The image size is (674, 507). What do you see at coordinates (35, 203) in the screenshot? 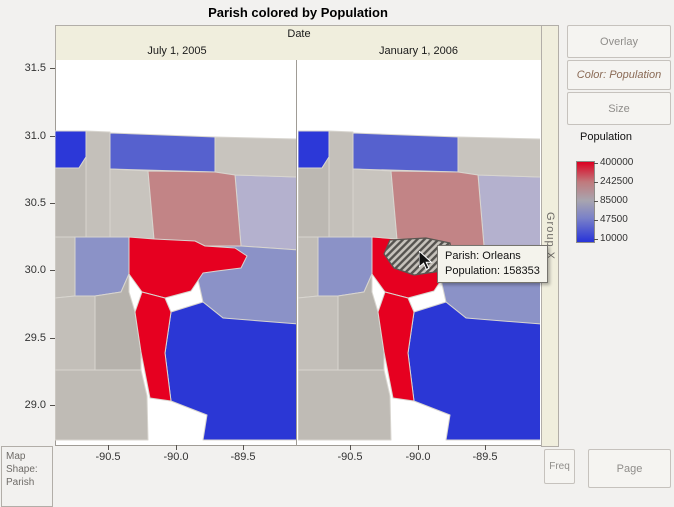
I see `y-axis-label: 30.5` at bounding box center [35, 203].